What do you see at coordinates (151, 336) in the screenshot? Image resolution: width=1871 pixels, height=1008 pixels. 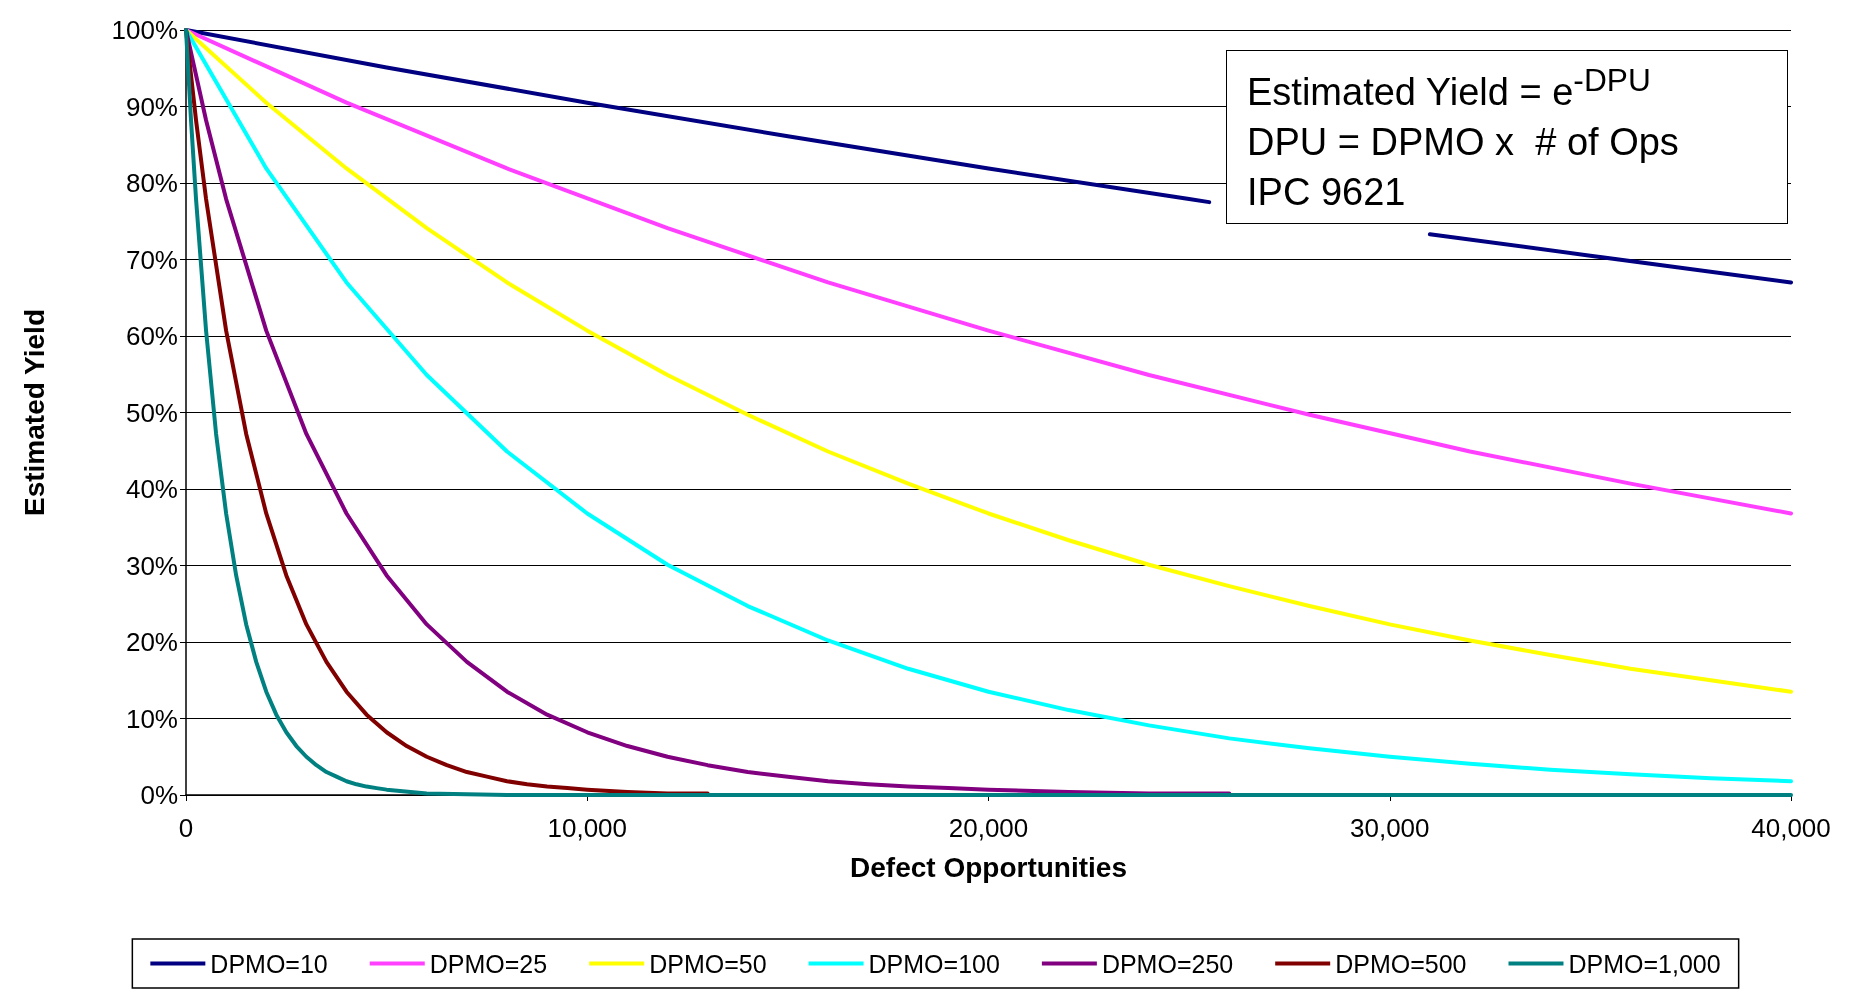 I see `y-tick-label: 60%` at bounding box center [151, 336].